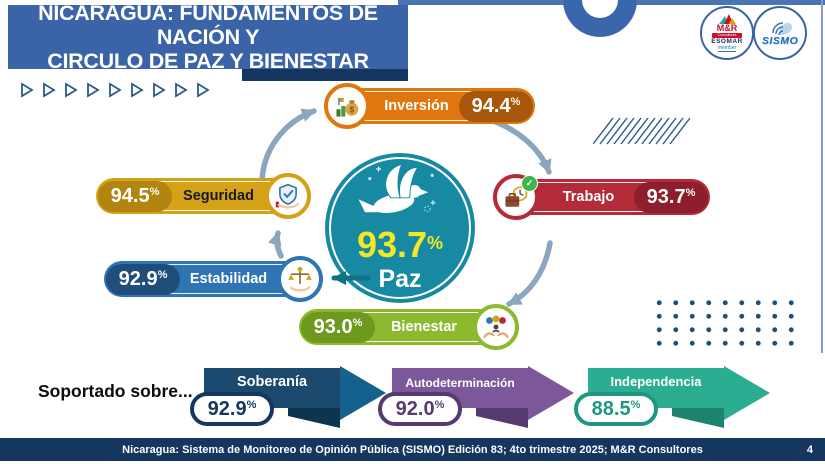 Image resolution: width=825 pixels, height=464 pixels. Describe the element at coordinates (135, 196) in the screenshot. I see `seguridad-value: 94.5%` at that location.